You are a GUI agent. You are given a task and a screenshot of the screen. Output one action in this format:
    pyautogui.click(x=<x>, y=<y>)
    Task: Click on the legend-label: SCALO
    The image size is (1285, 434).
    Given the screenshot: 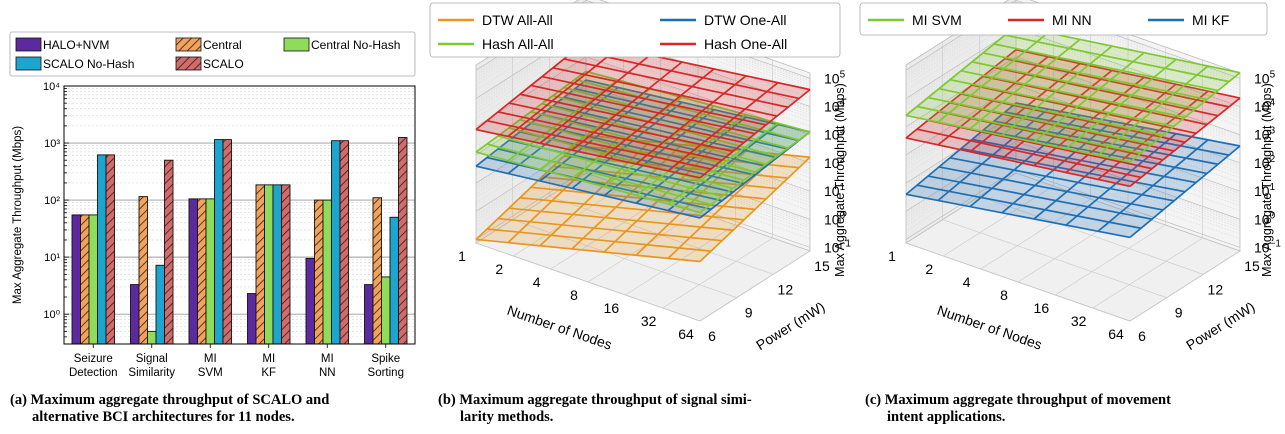 What is the action you would take?
    pyautogui.click(x=223, y=64)
    